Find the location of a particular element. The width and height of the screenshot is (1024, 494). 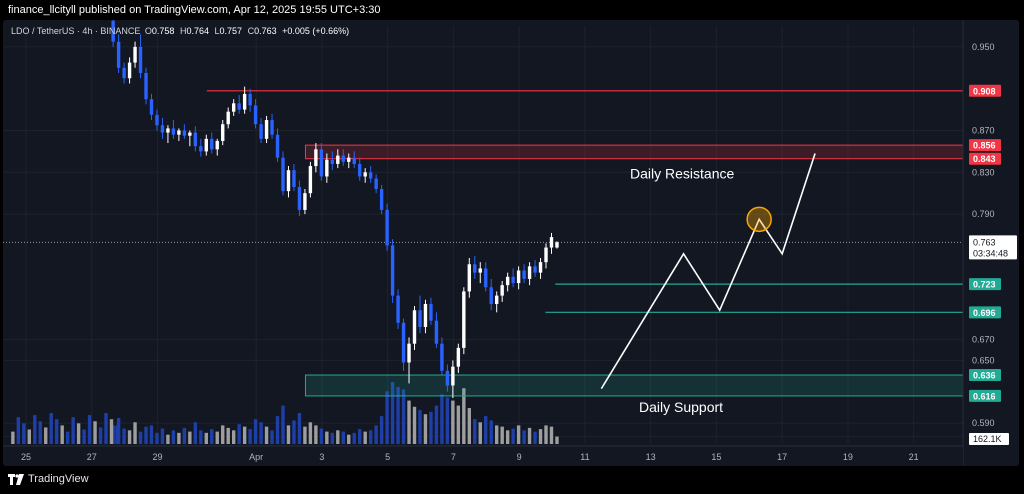

l-label: L is located at coordinates (217, 31).